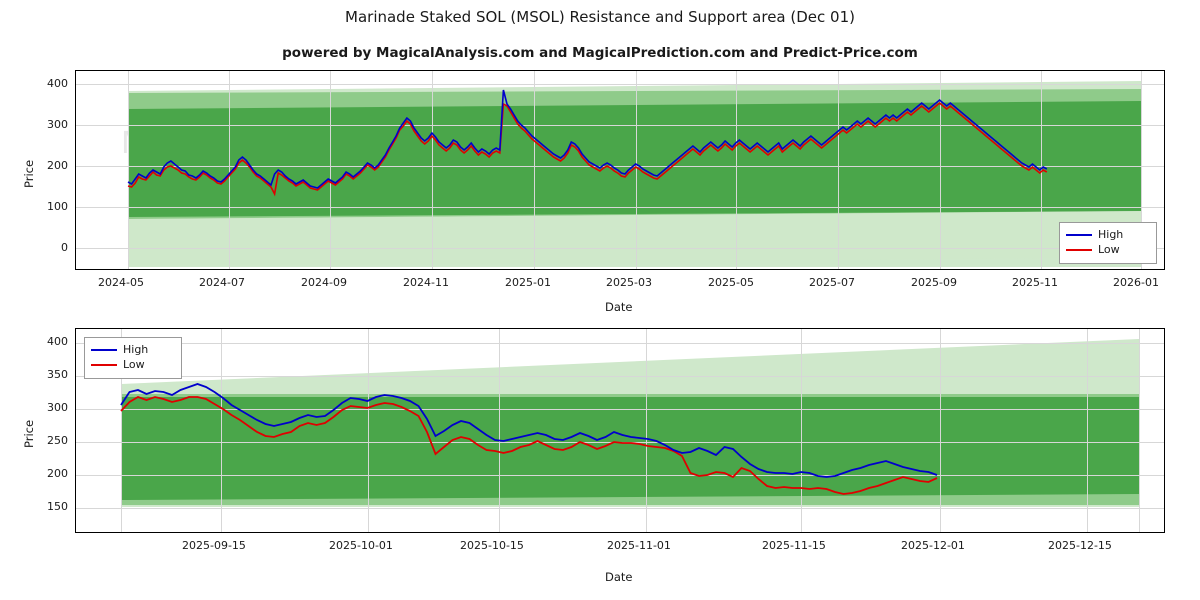 This screenshot has width=1200, height=600. What do you see at coordinates (29, 173) in the screenshot?
I see `top-y-axis-label: Price` at bounding box center [29, 173].